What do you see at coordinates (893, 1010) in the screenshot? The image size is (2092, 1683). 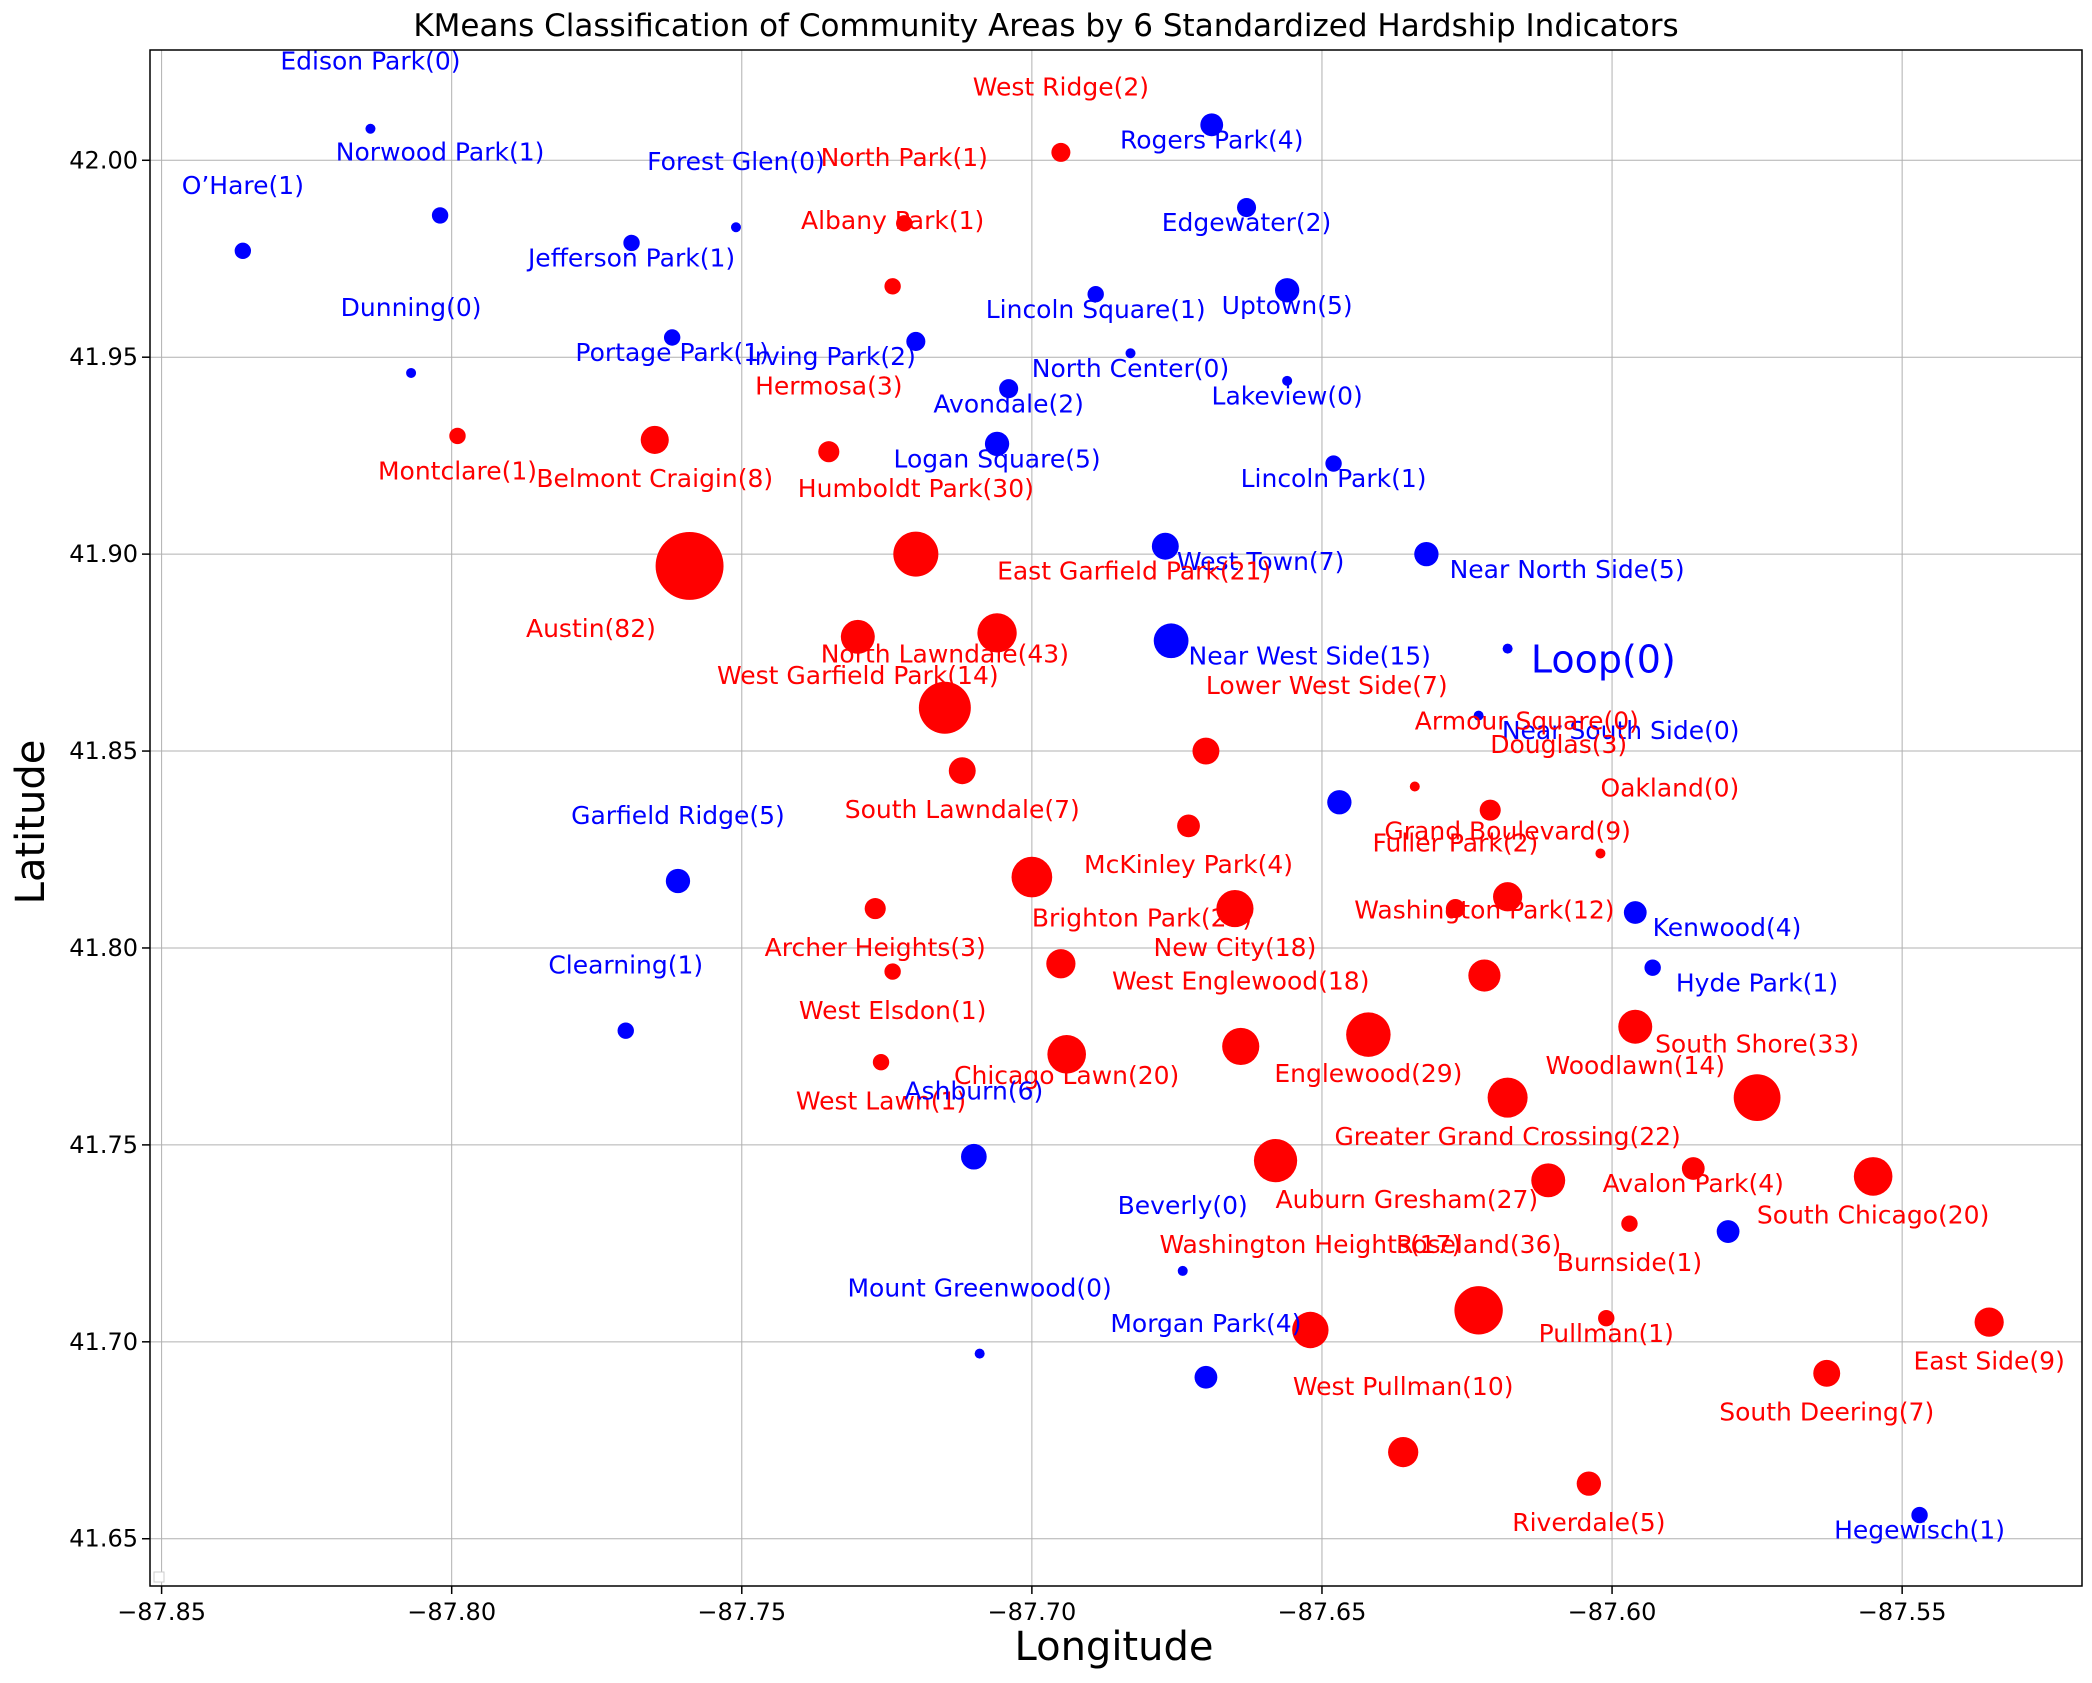 I see `data-label: West Elsdon(1)` at bounding box center [893, 1010].